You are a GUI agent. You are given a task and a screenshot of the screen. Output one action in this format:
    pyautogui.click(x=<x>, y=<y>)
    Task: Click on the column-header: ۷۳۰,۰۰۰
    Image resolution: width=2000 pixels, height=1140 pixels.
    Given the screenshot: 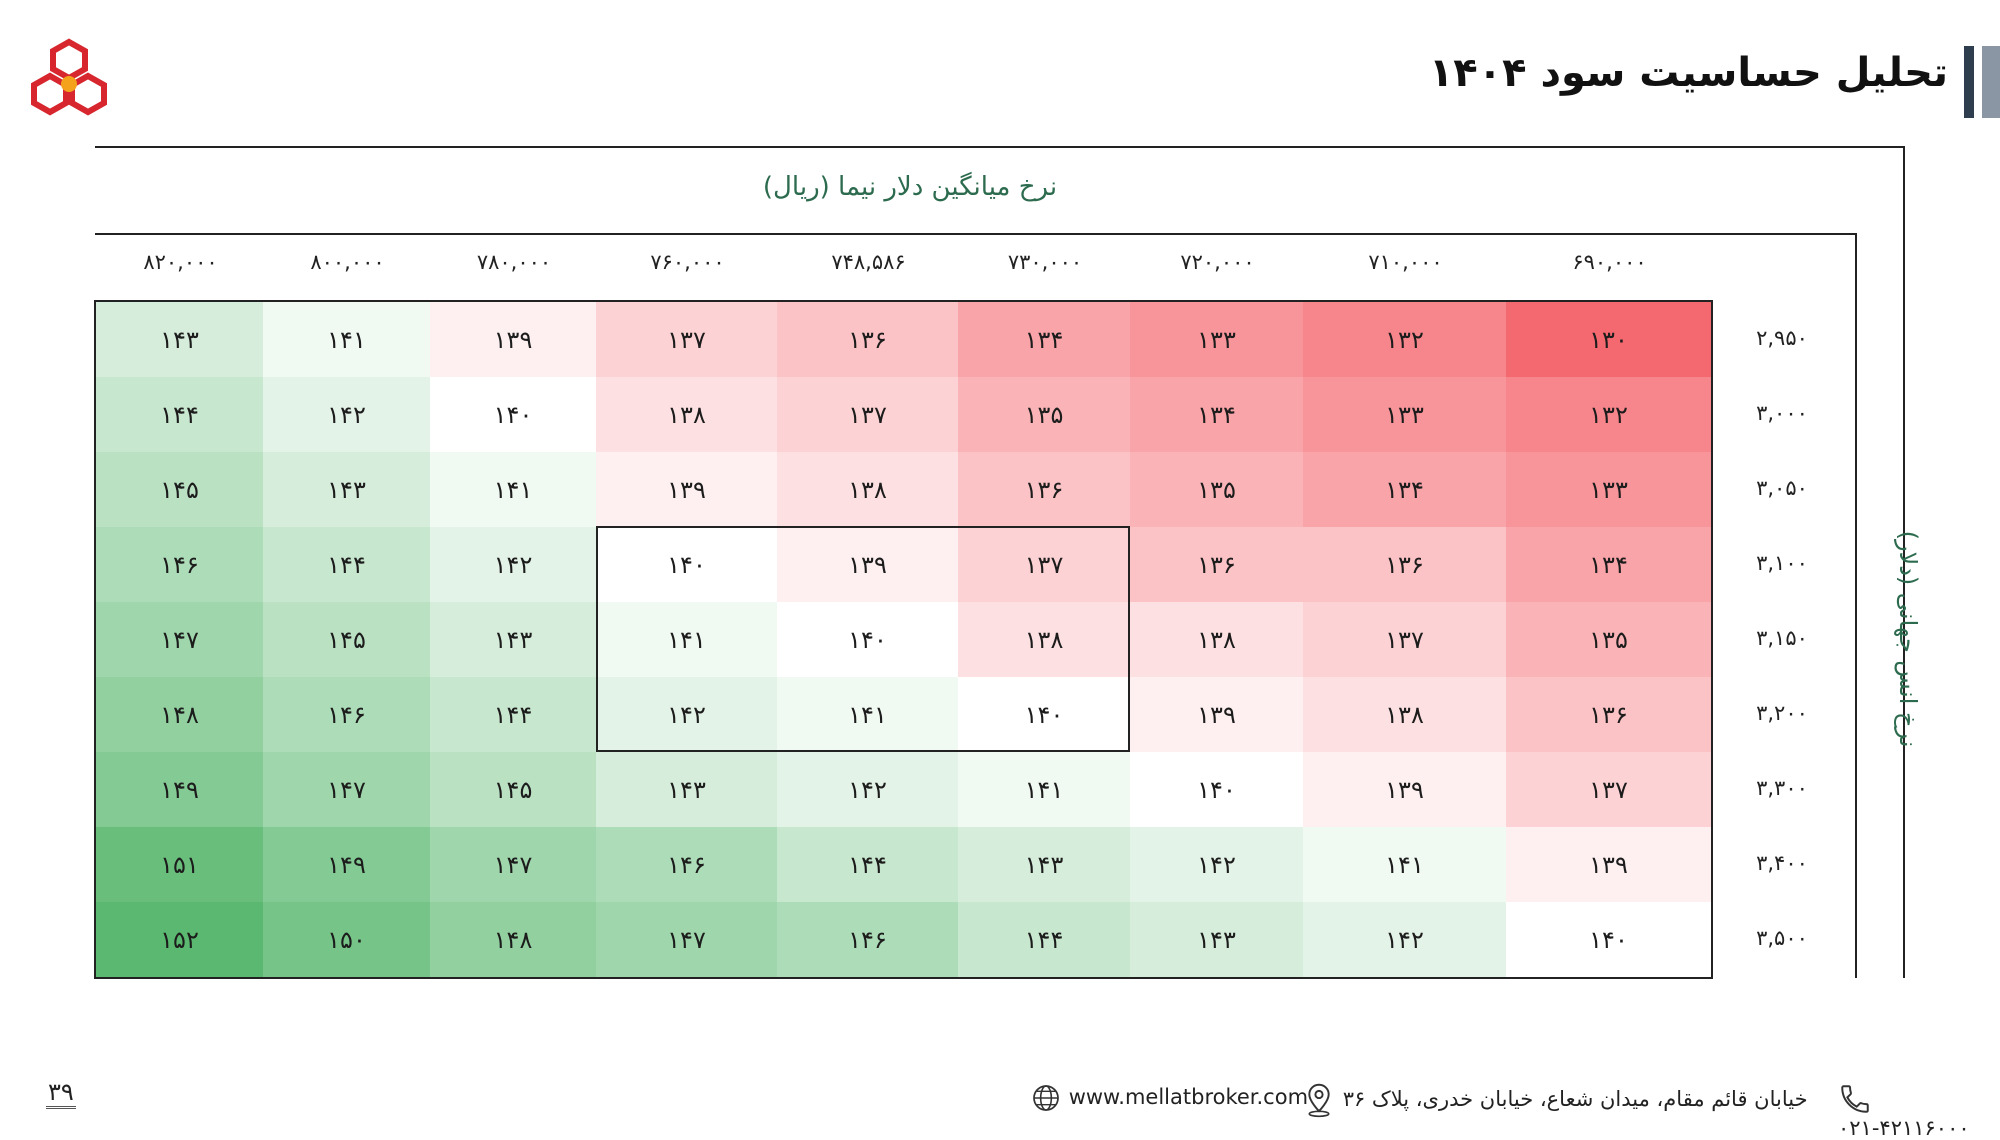 What is the action you would take?
    pyautogui.click(x=1045, y=262)
    